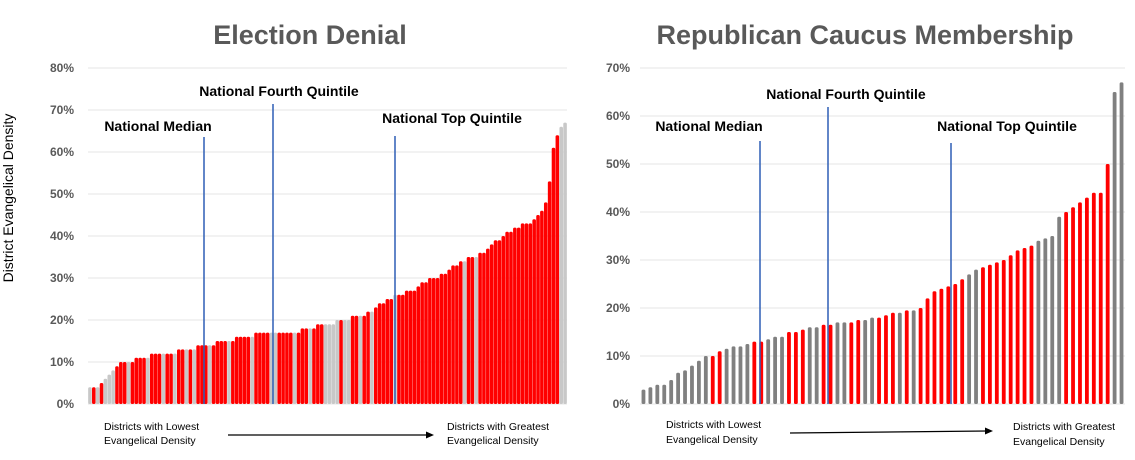 This screenshot has width=1135, height=460. What do you see at coordinates (846, 94) in the screenshot?
I see `annotation-label: National Fourth Quintile` at bounding box center [846, 94].